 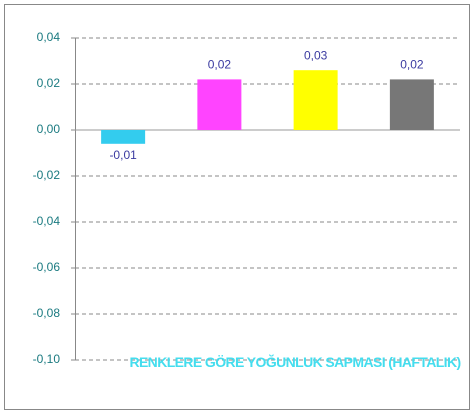 I want to click on y-tick-label: -0,10, so click(x=47, y=359).